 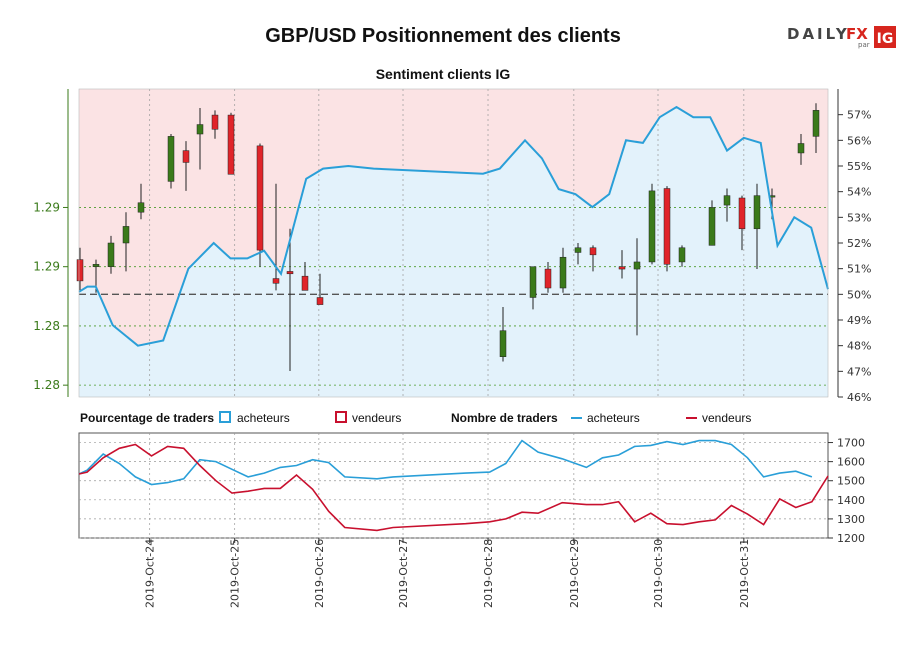 I want to click on right-tick-label-3: 49%, so click(x=859, y=320).